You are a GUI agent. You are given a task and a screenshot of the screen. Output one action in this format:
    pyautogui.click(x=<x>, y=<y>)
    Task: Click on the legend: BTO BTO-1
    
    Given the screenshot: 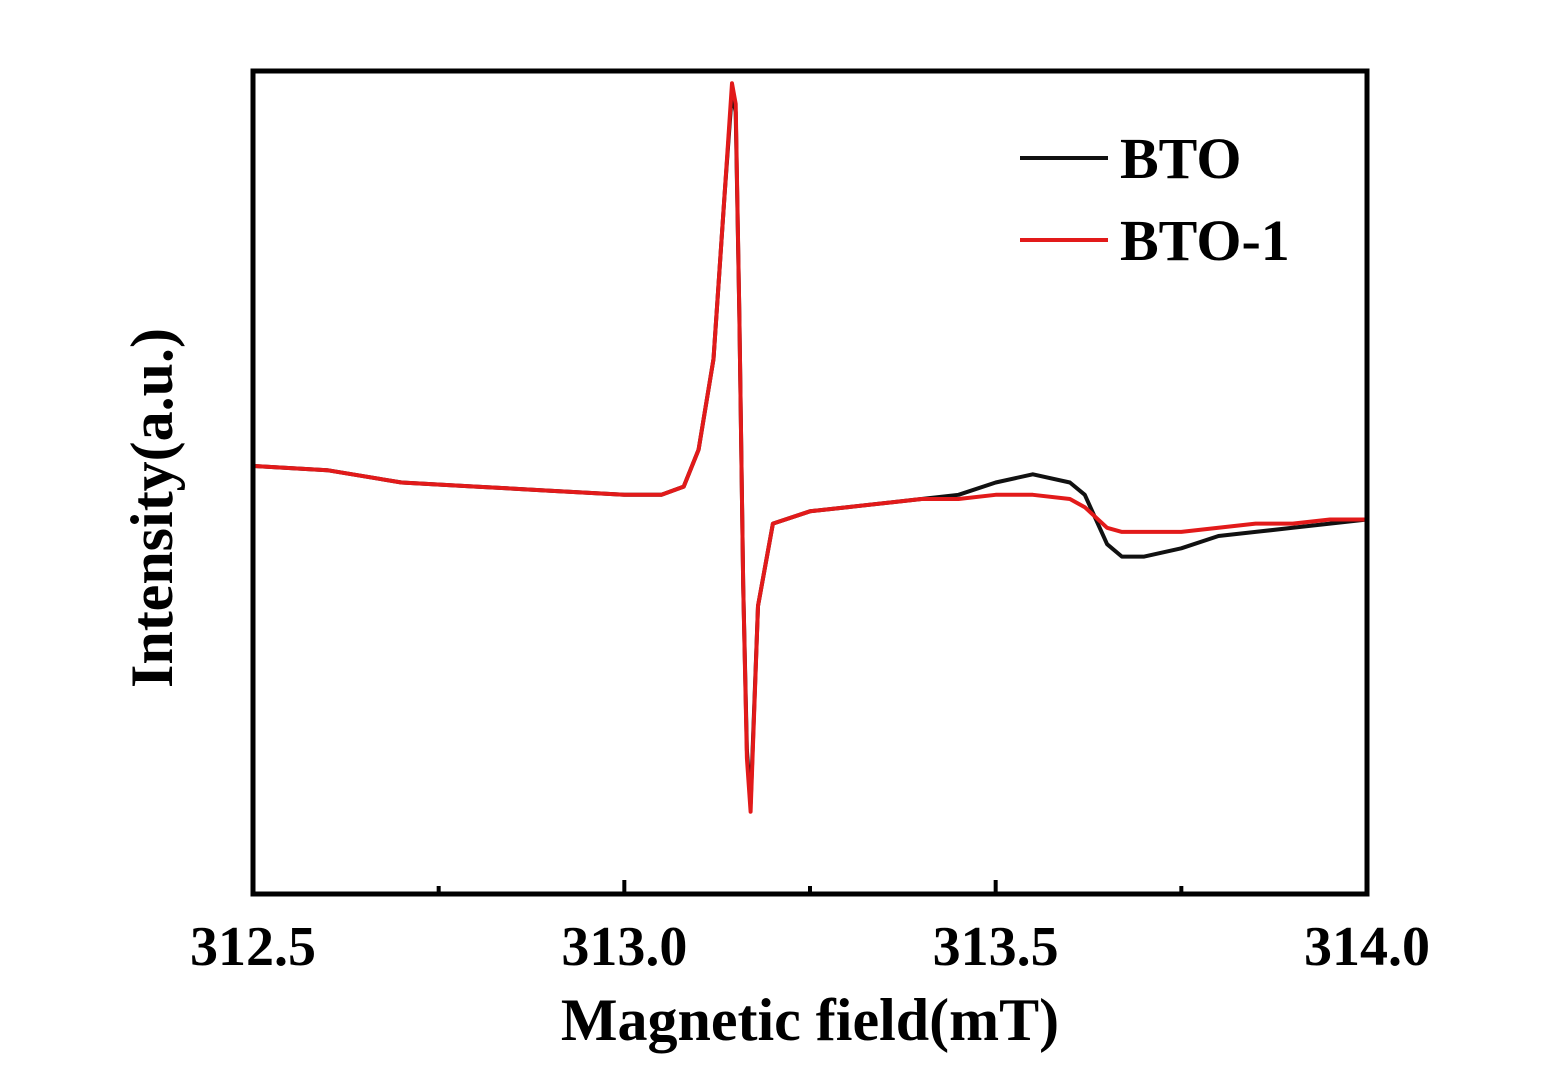 What is the action you would take?
    pyautogui.click(x=1155, y=199)
    